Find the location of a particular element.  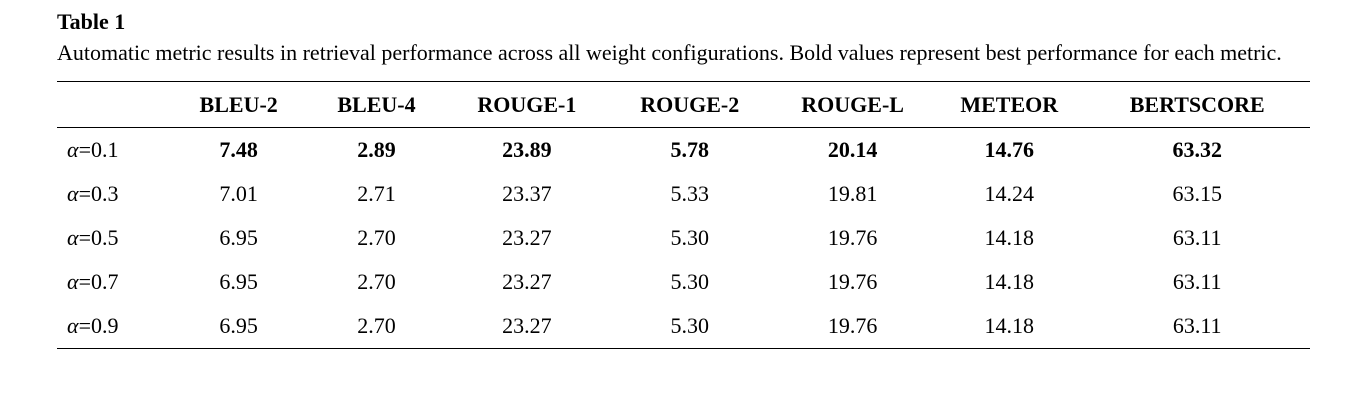

row-label: α=0.7 is located at coordinates (93, 282).